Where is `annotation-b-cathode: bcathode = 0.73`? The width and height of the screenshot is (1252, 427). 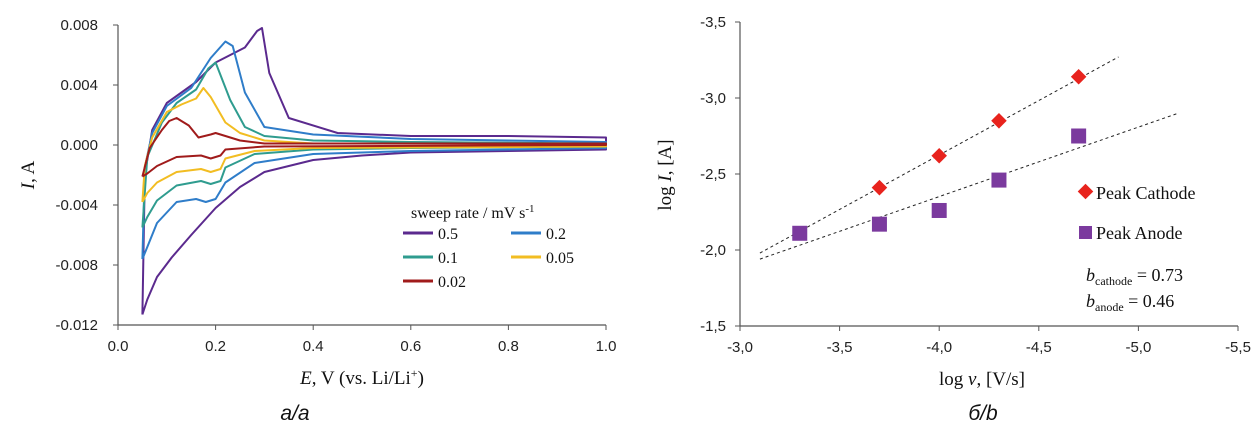
annotation-b-cathode: bcathode = 0.73 is located at coordinates (1134, 276).